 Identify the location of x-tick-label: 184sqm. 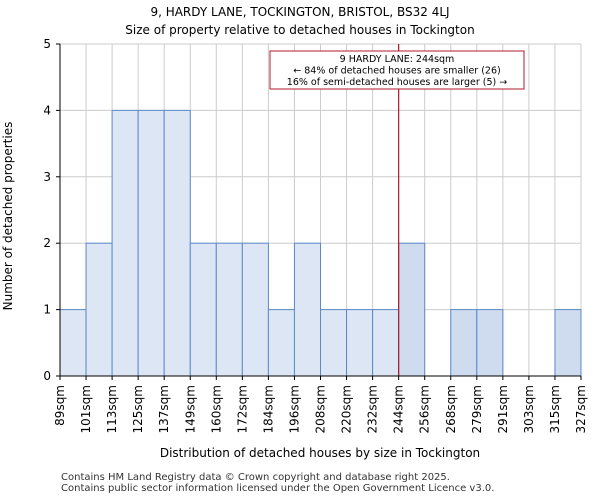
(268, 409).